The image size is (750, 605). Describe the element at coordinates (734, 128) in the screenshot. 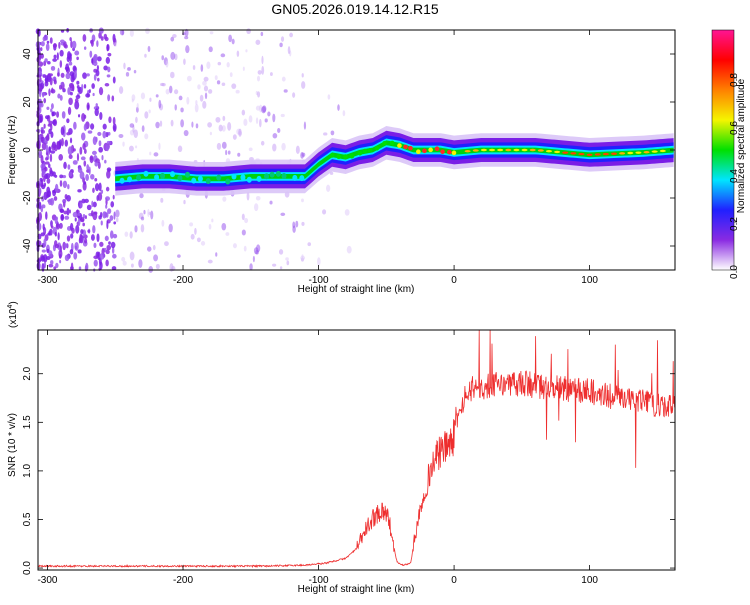

I see `colorbar-tick-label: 0.6` at that location.